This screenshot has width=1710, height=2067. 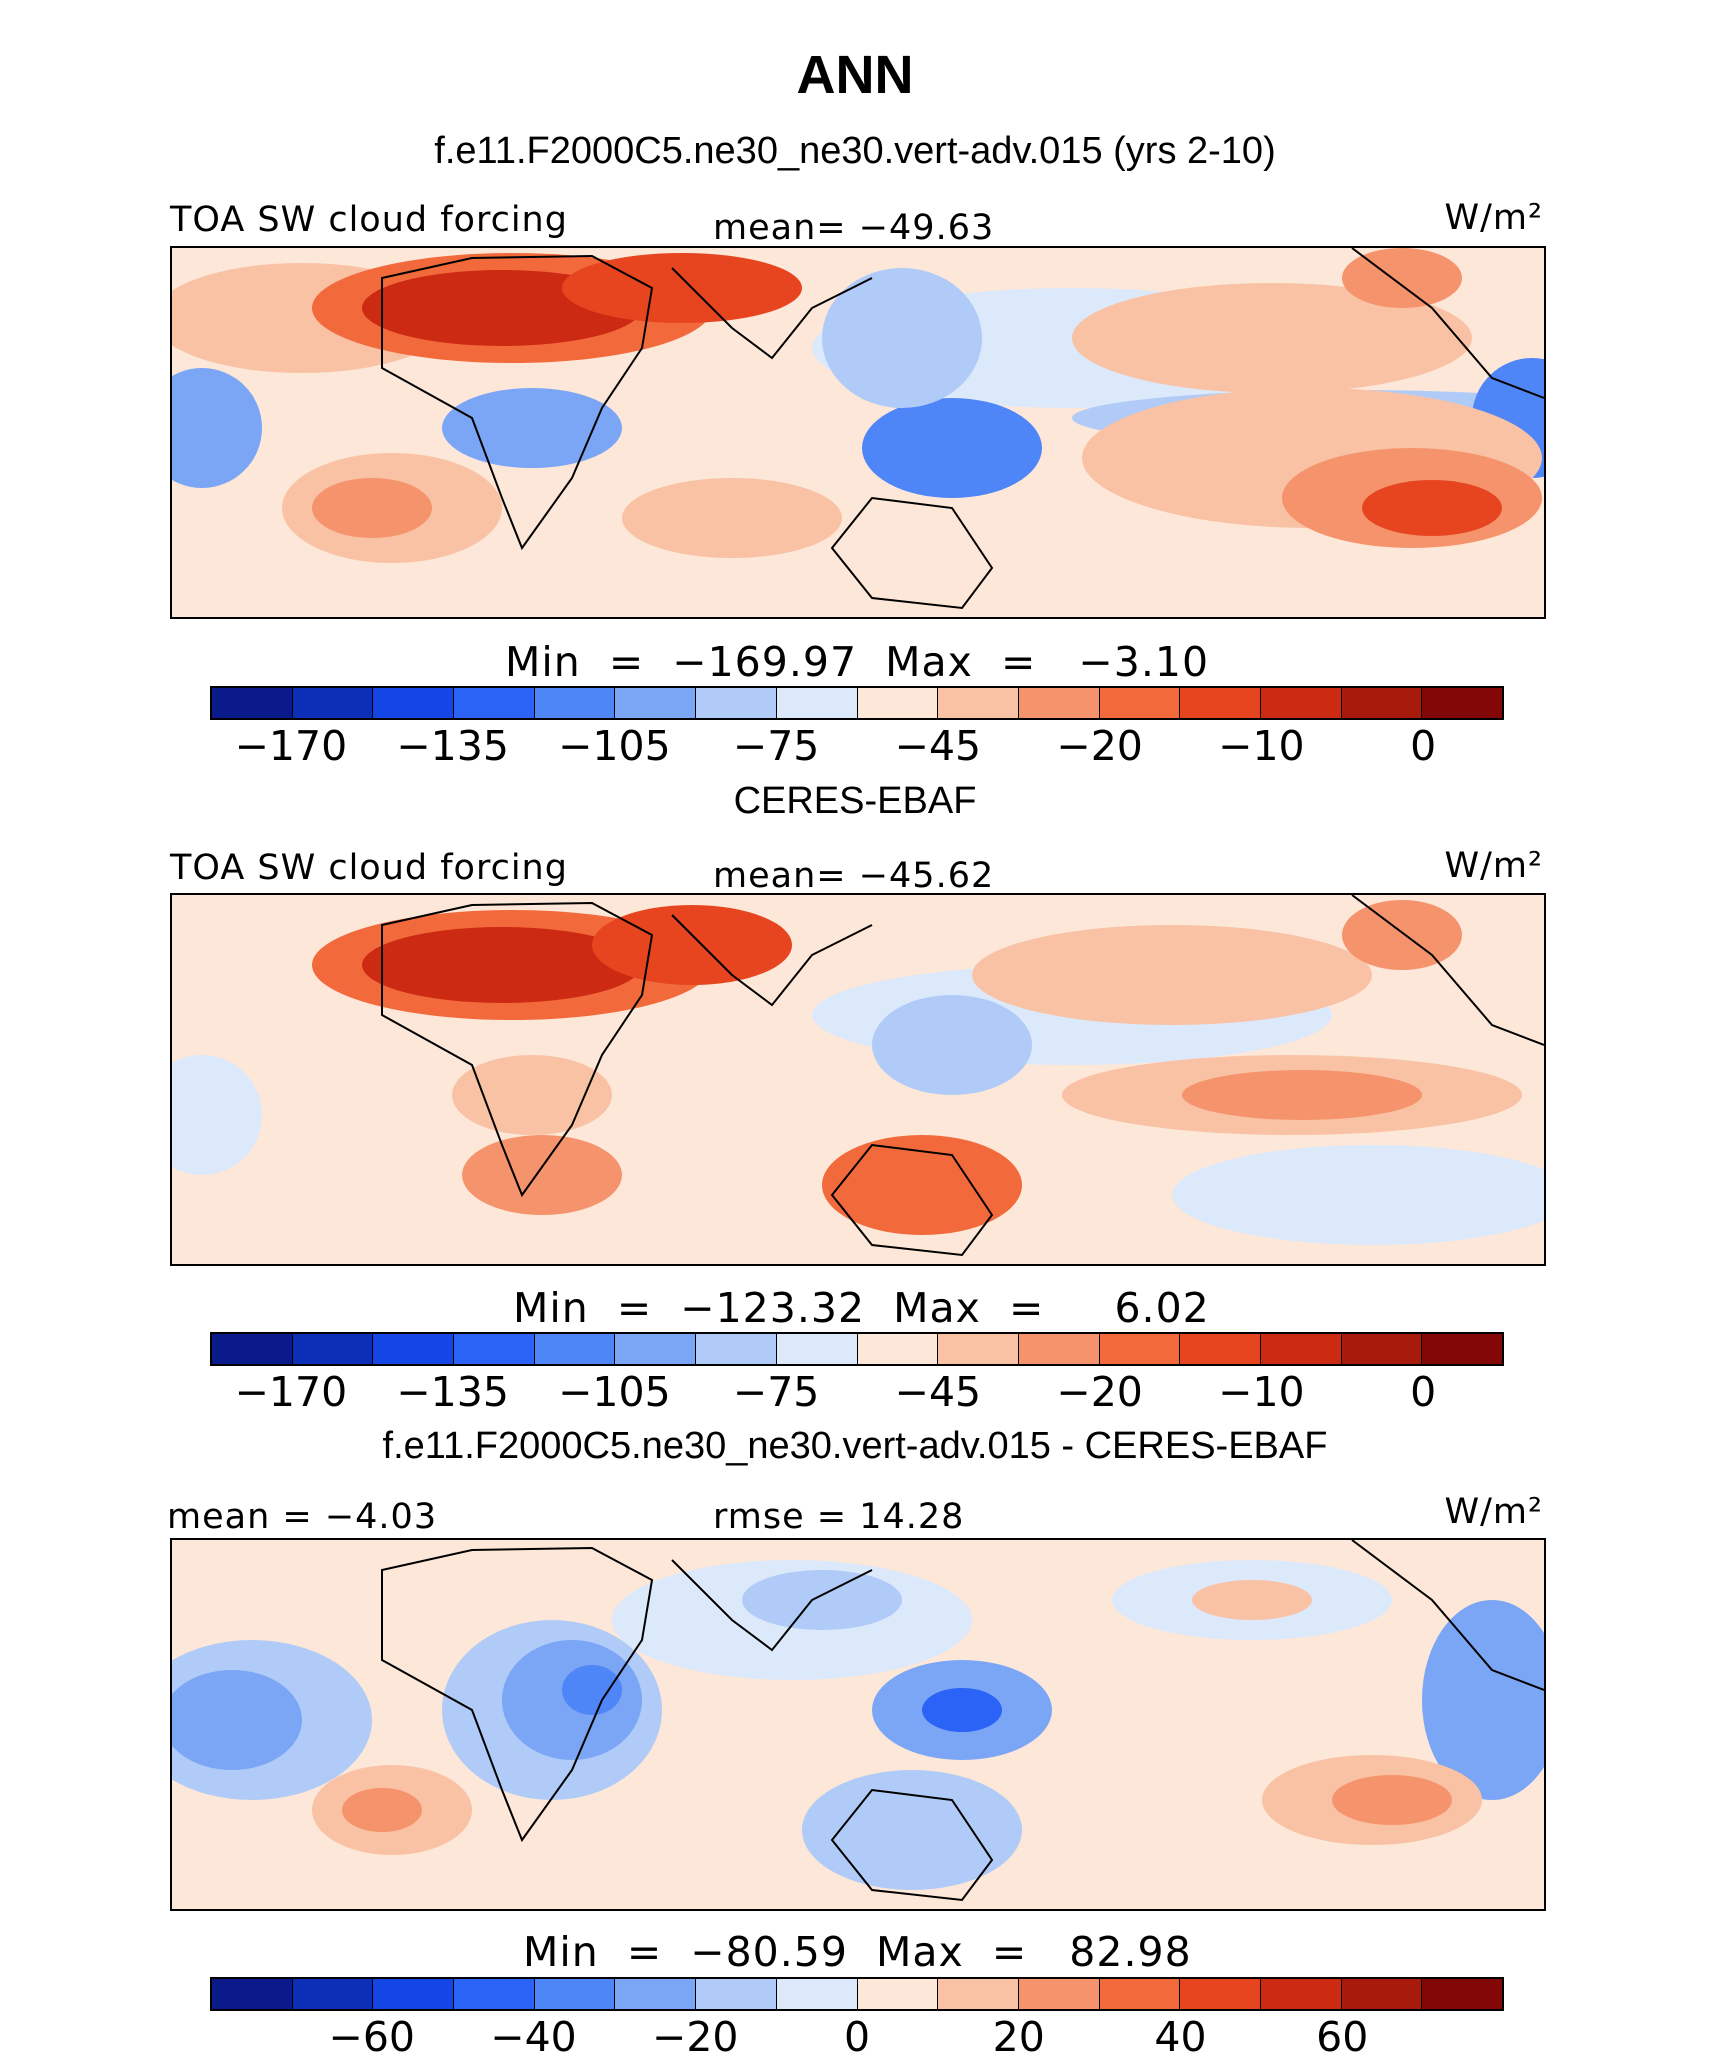 What do you see at coordinates (302, 1517) in the screenshot?
I see `panel-3-mean-label: mean = −4.03` at bounding box center [302, 1517].